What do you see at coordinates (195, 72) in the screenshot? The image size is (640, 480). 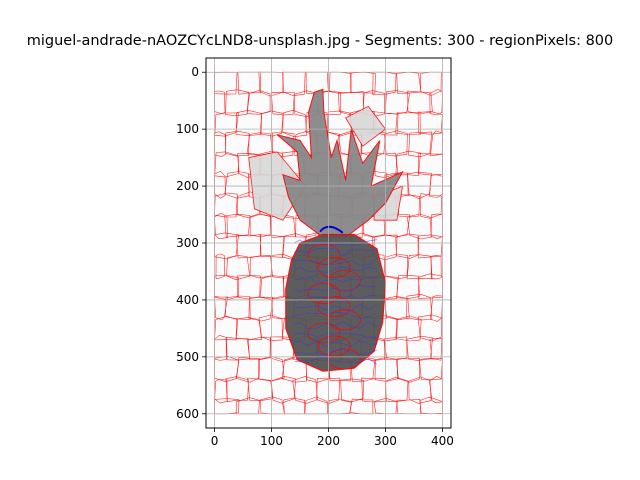 I see `y-tick-label: 0` at bounding box center [195, 72].